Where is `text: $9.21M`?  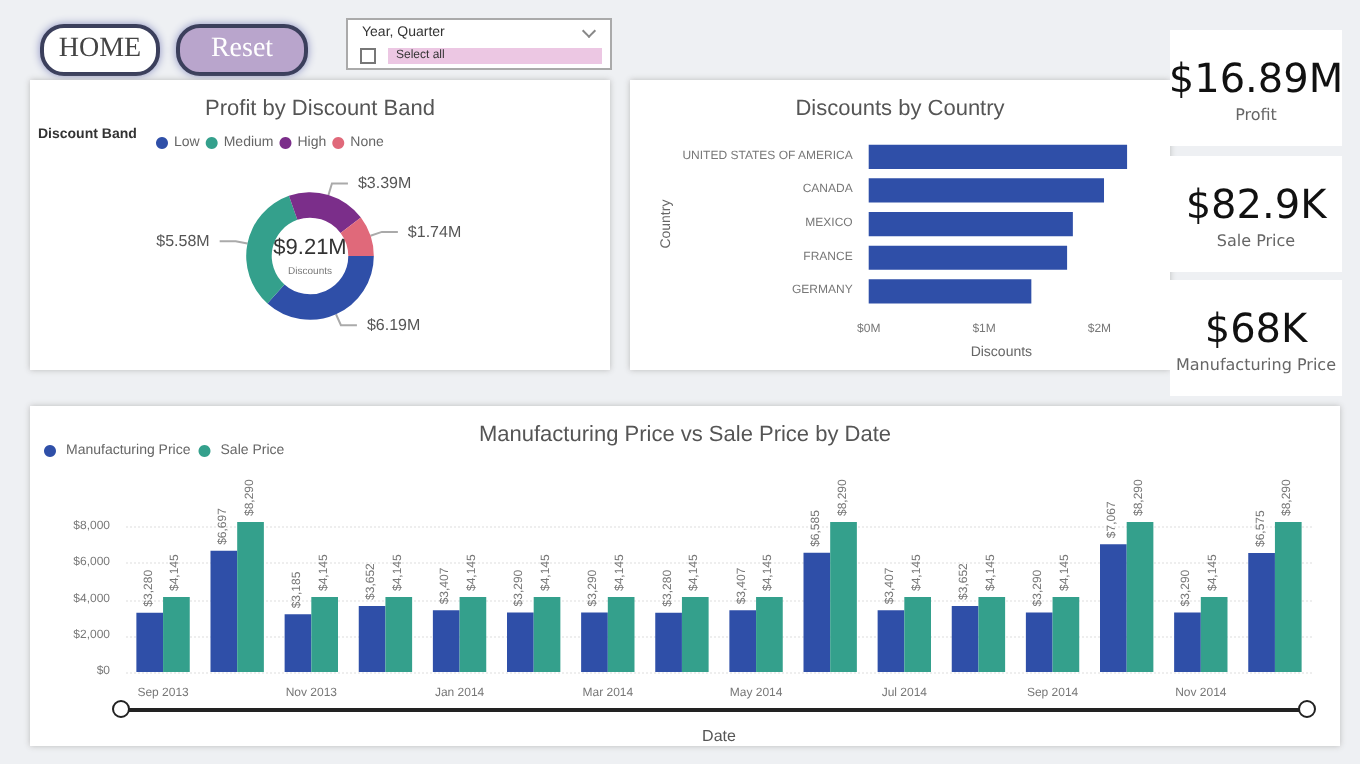
text: $9.21M is located at coordinates (310, 248).